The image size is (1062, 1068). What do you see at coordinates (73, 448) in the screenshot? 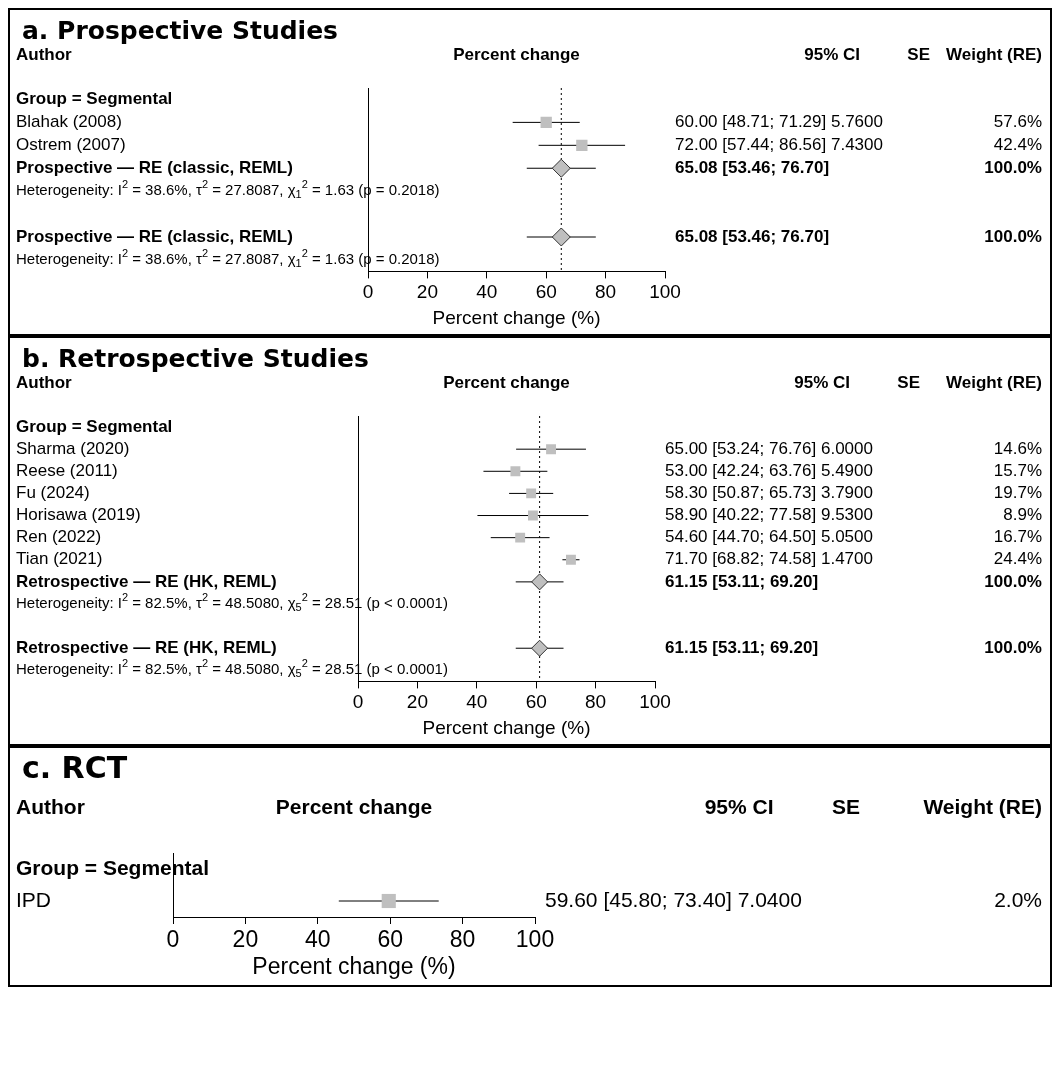
I see `y-tick-label: Sharma (2020)` at bounding box center [73, 448].